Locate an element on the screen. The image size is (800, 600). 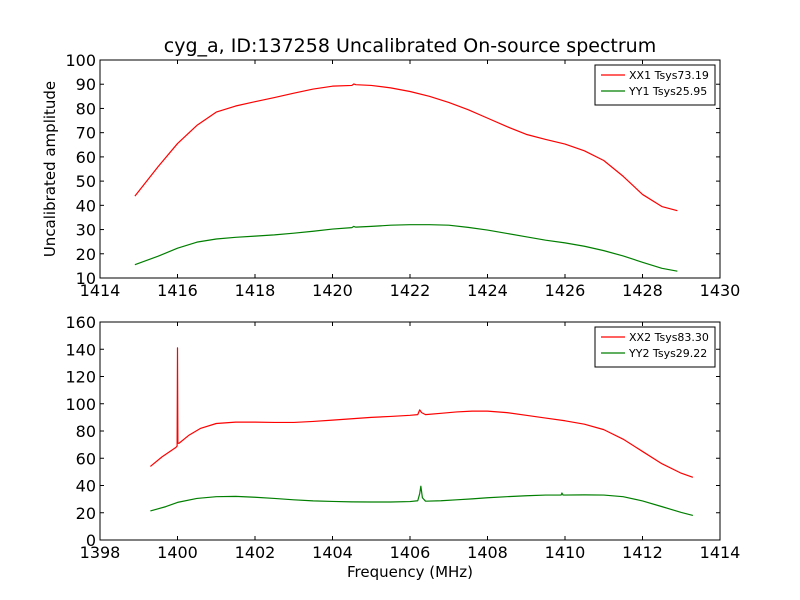
chart2-x-tick-label: 1402 is located at coordinates (255, 552).